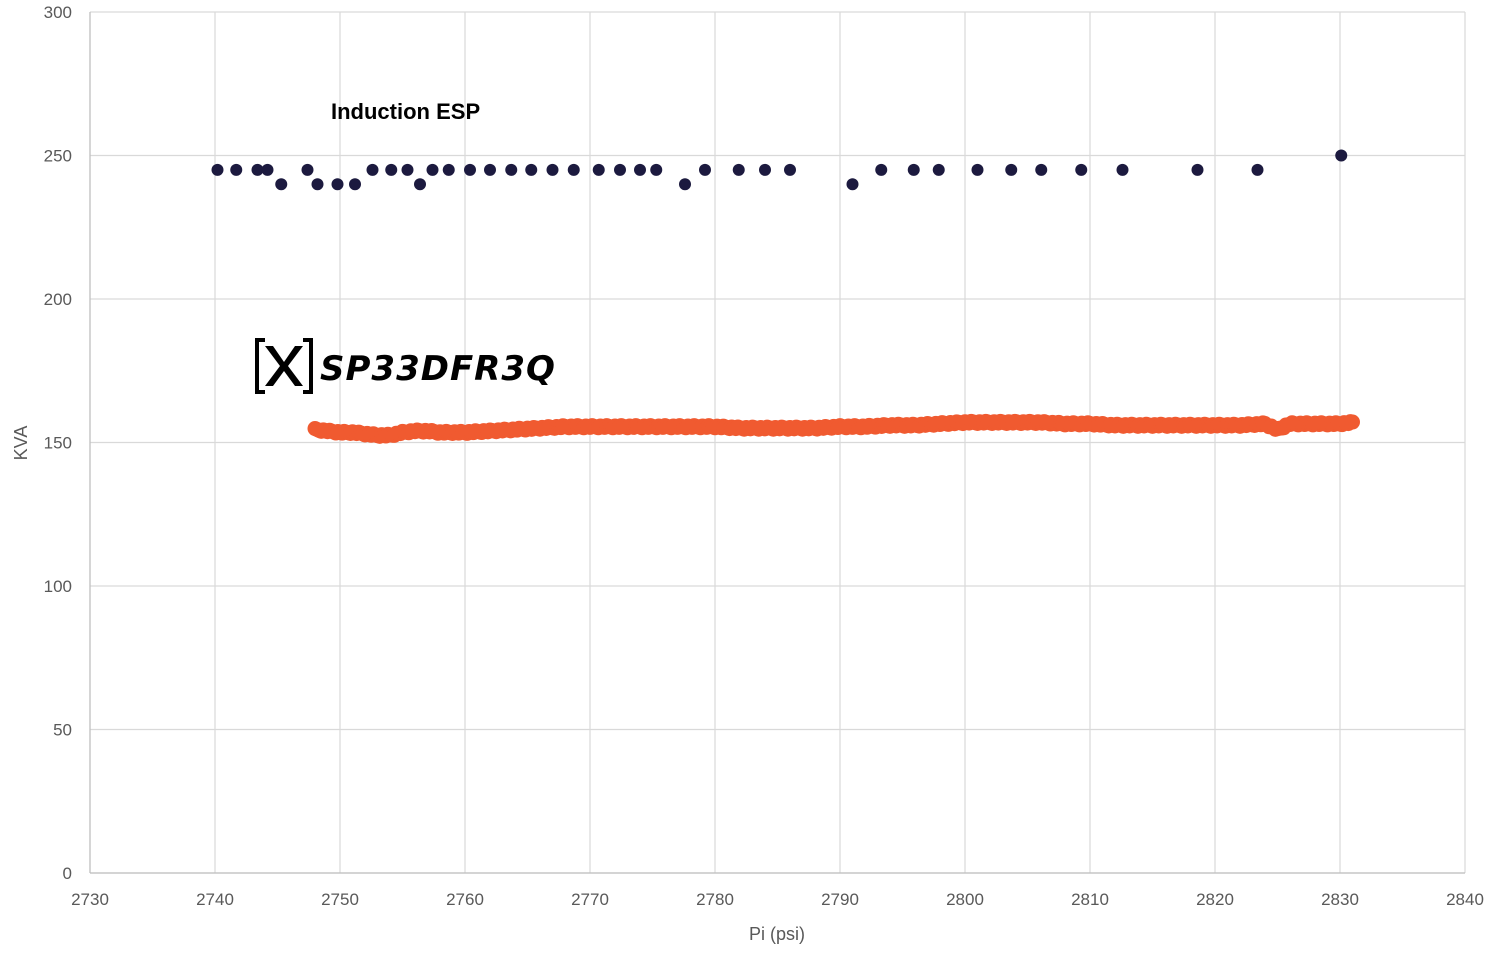  Describe the element at coordinates (590, 899) in the screenshot. I see `x-tick-label: 2770` at that location.